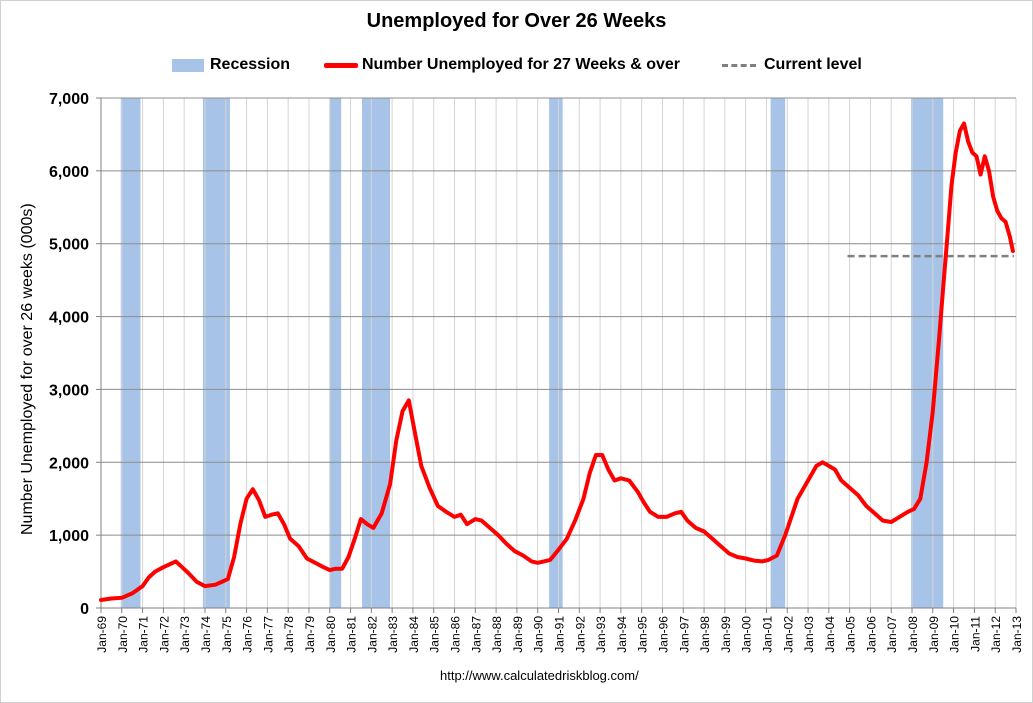 Image resolution: width=1033 pixels, height=703 pixels. I want to click on x-tick-label-11: Jan-80, so click(331, 634).